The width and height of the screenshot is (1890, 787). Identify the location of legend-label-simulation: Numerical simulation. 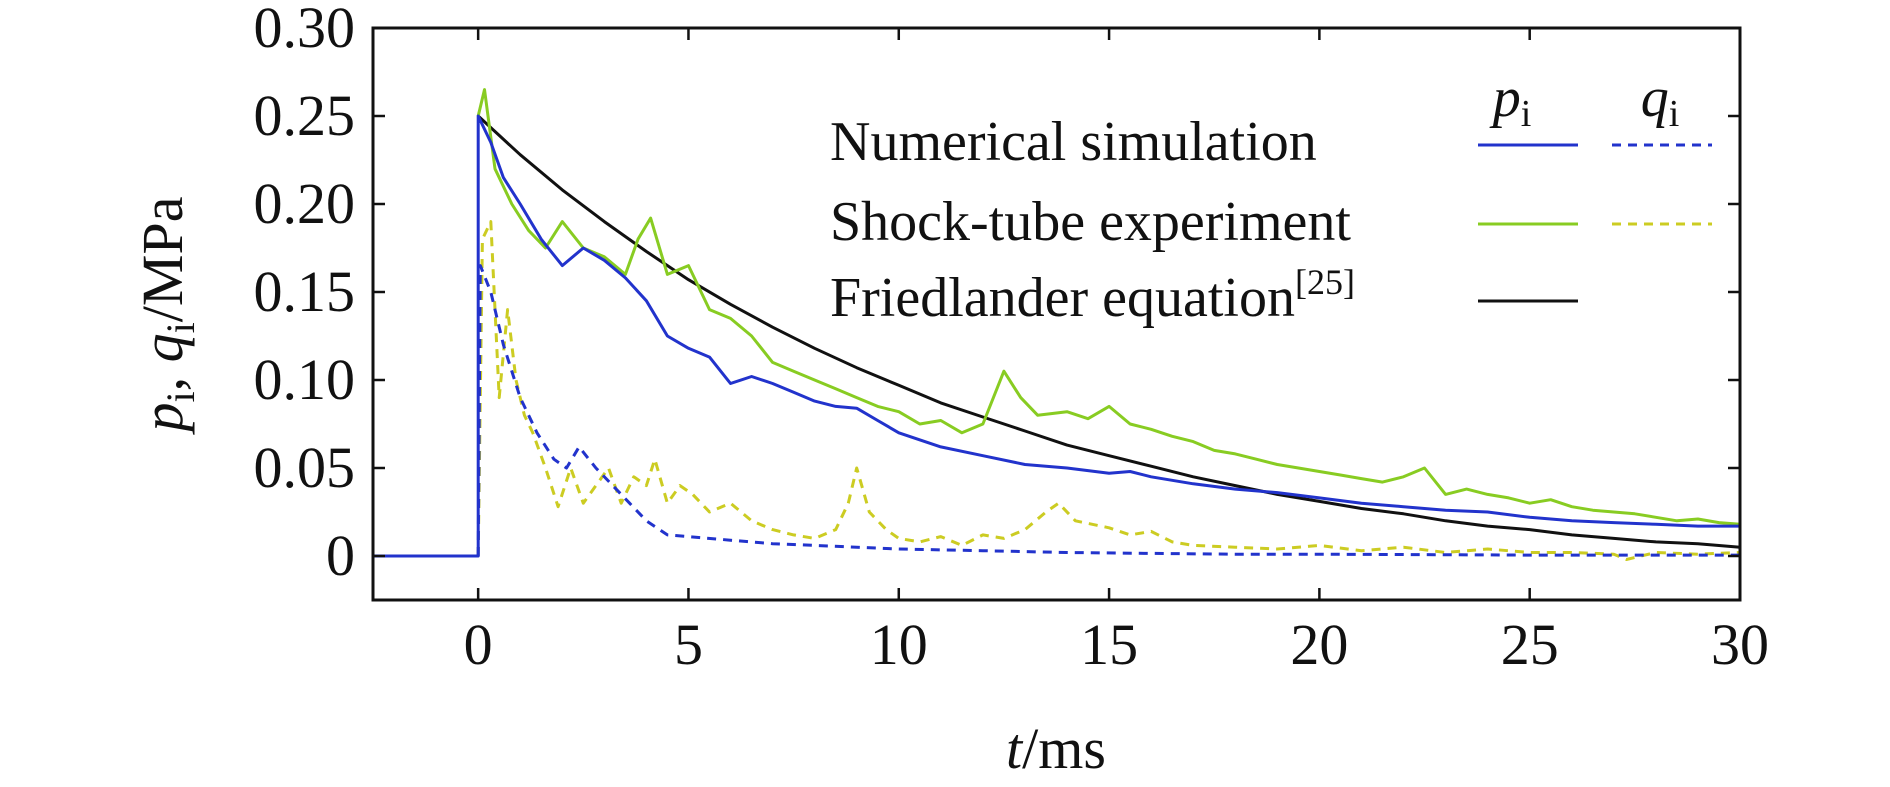
(1073, 142).